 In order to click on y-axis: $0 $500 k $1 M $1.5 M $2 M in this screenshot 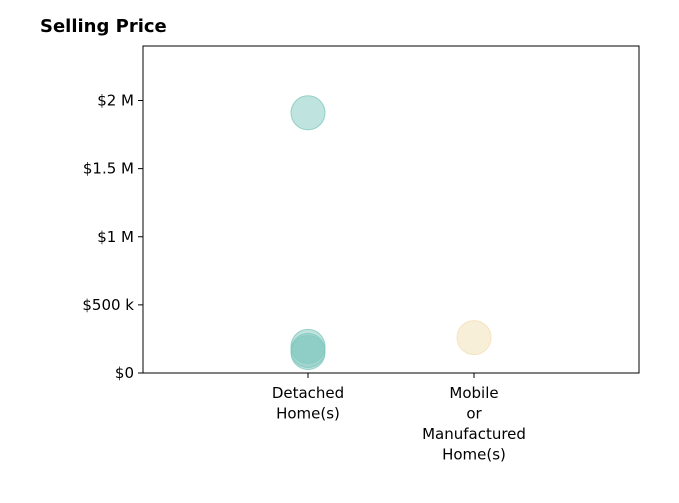, I will do `click(112, 237)`.